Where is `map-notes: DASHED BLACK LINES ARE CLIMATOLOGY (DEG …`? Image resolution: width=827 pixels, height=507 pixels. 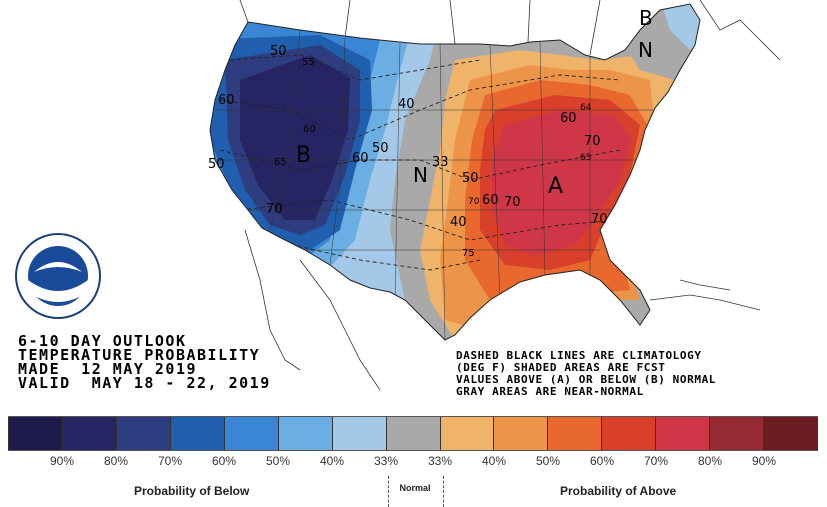
map-notes: DASHED BLACK LINES ARE CLIMATOLOGY (DEG … is located at coordinates (586, 374).